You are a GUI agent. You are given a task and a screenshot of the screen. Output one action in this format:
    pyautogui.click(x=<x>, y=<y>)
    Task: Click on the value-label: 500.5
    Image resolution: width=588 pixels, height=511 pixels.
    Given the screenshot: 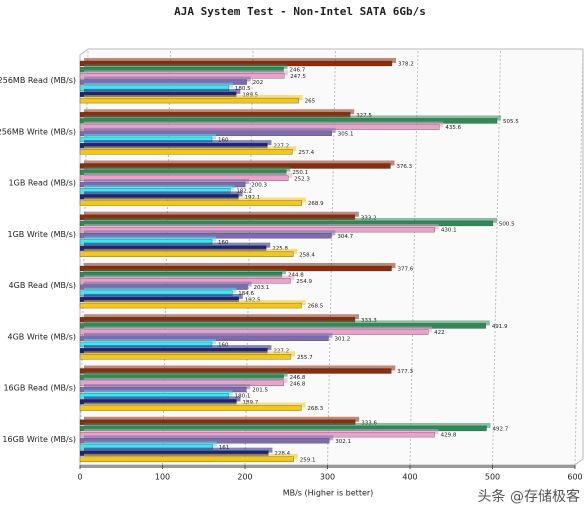 What is the action you would take?
    pyautogui.click(x=507, y=224)
    